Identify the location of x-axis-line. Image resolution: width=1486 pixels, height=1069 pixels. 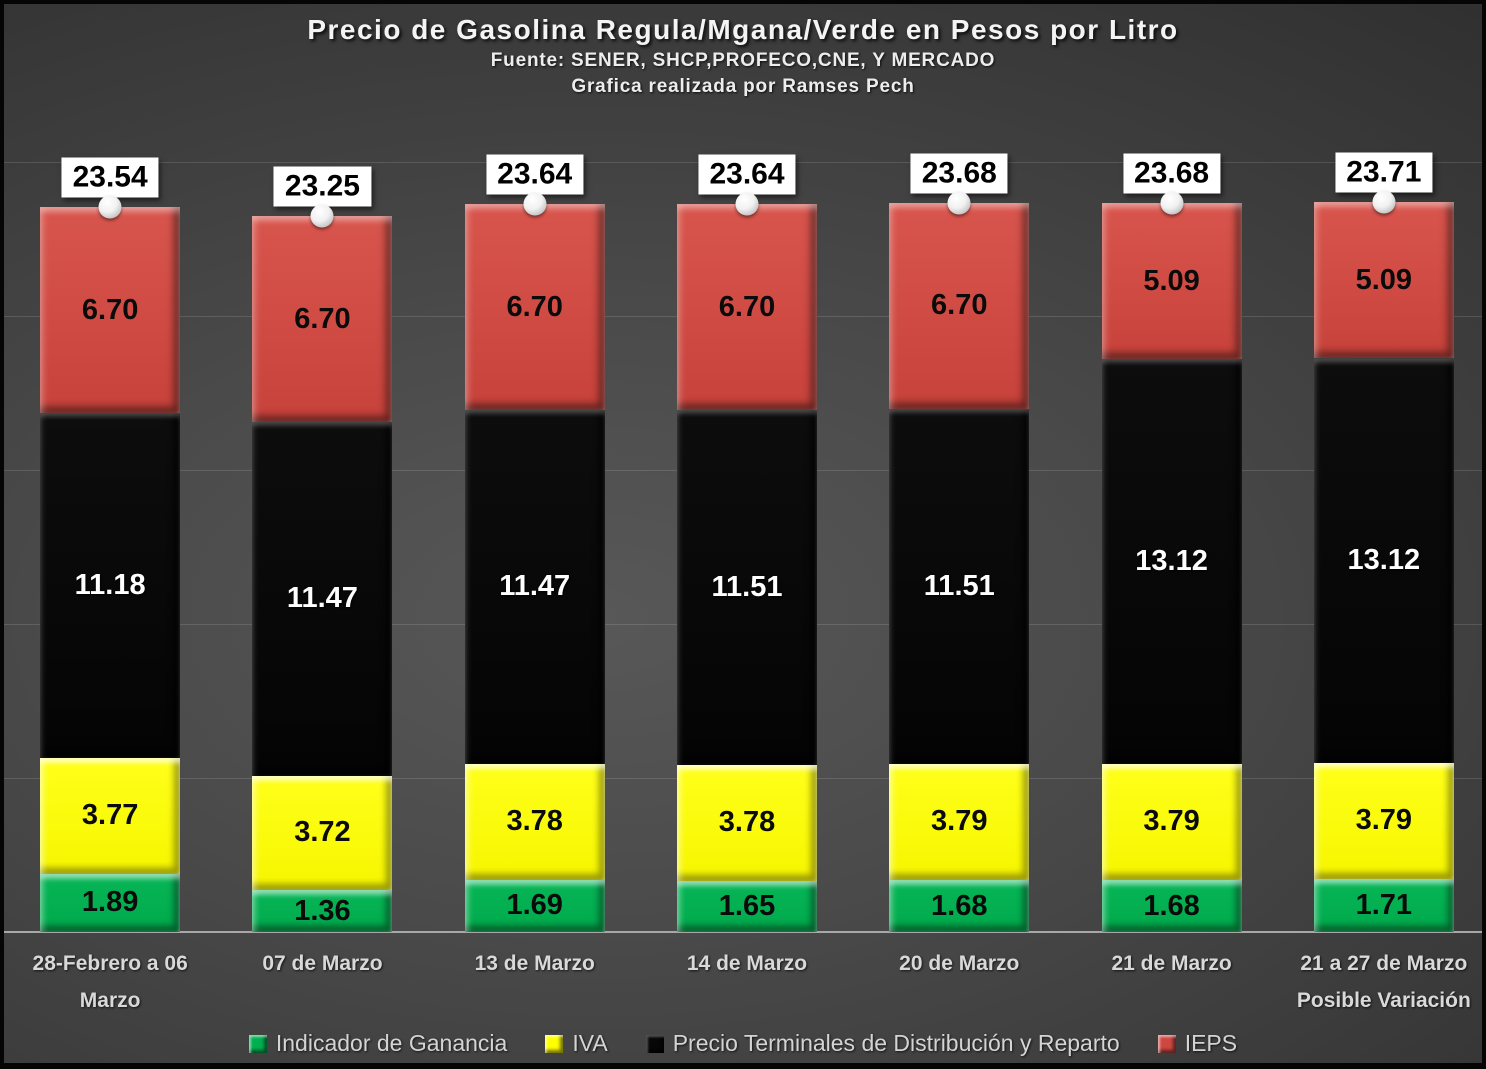
(743, 932).